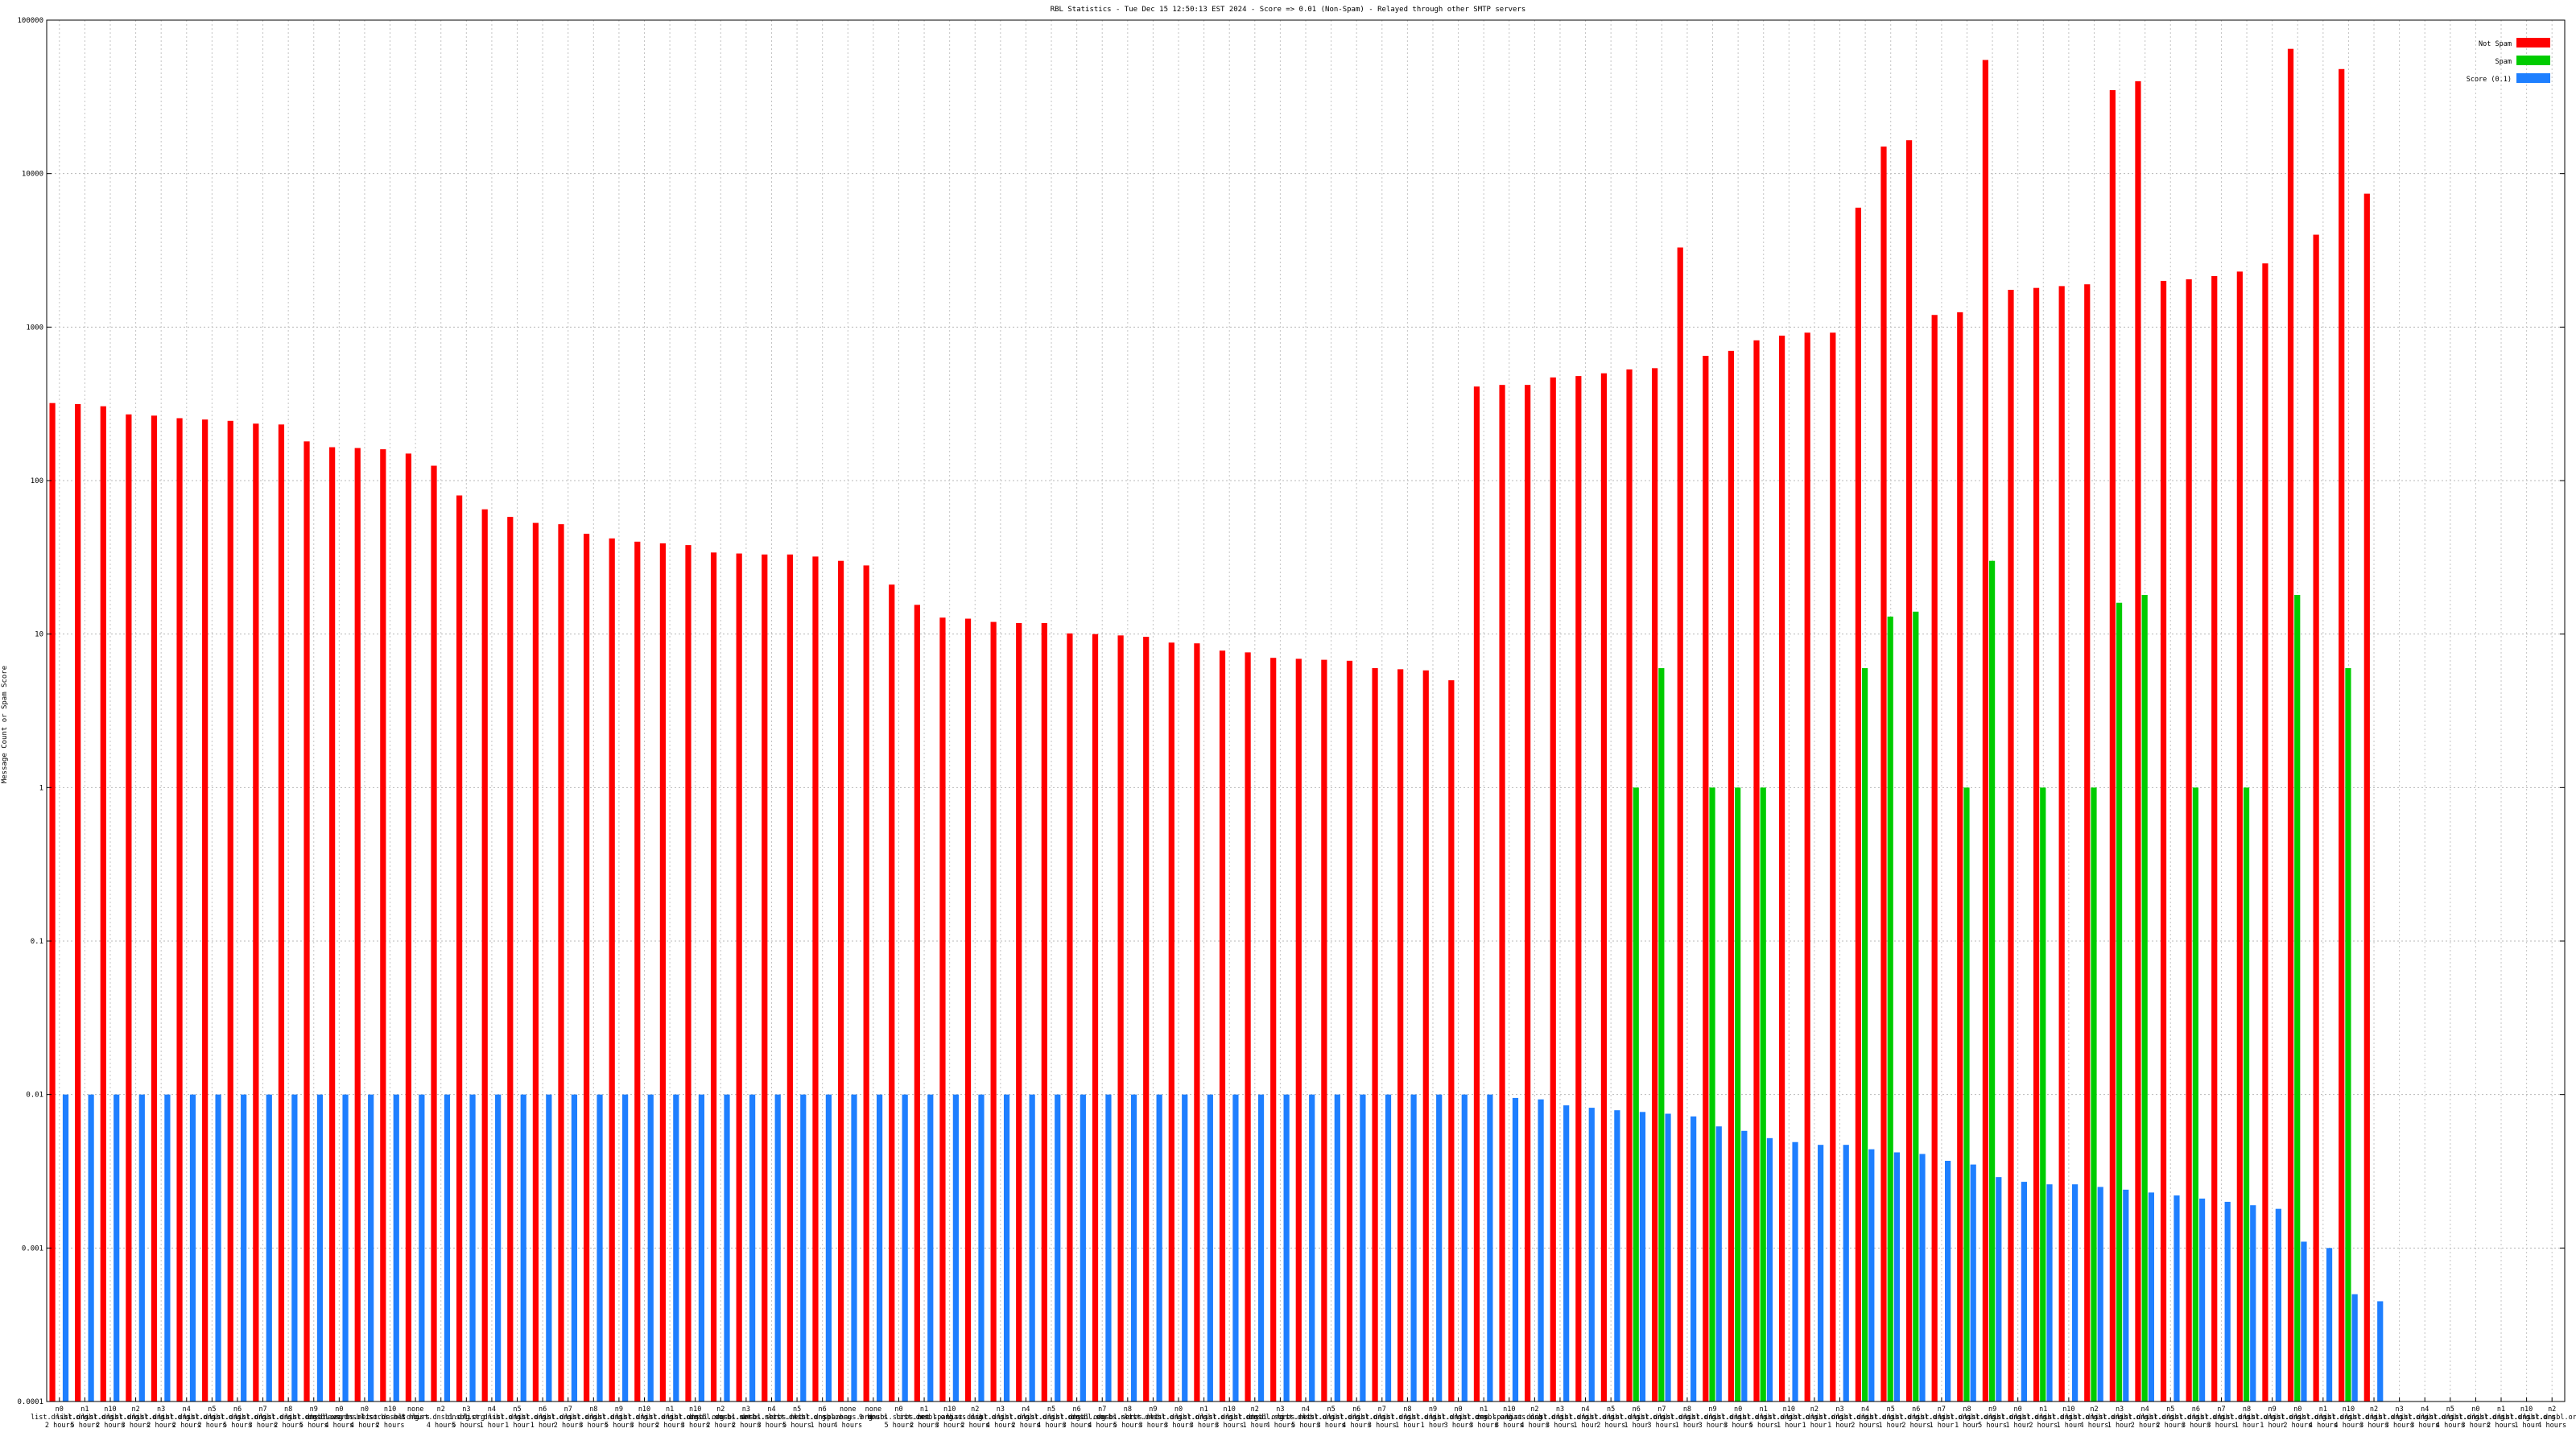 The image size is (2576, 1449). Describe the element at coordinates (568, 1418) in the screenshot. I see `x-tick-label: n7 list.dnsbl.org 2 hours` at that location.